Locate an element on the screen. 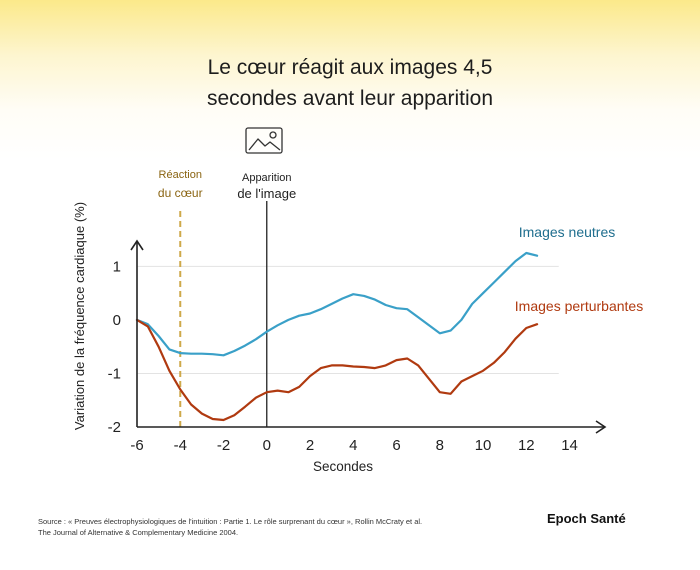 The width and height of the screenshot is (700, 570). x-axis-label: Secondes is located at coordinates (343, 466).